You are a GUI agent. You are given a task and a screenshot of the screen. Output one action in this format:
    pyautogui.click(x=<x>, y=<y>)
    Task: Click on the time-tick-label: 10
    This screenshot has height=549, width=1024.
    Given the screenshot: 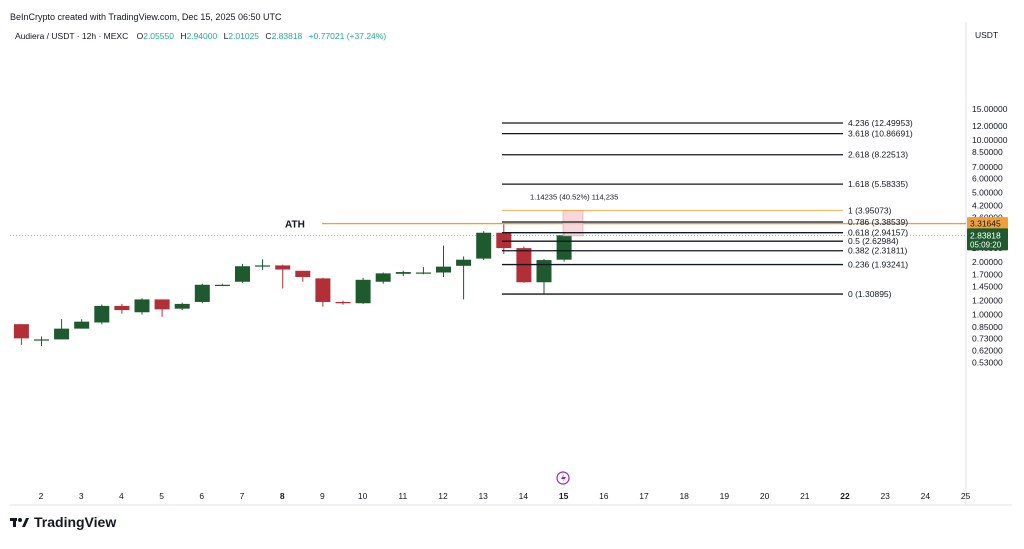 What is the action you would take?
    pyautogui.click(x=363, y=496)
    